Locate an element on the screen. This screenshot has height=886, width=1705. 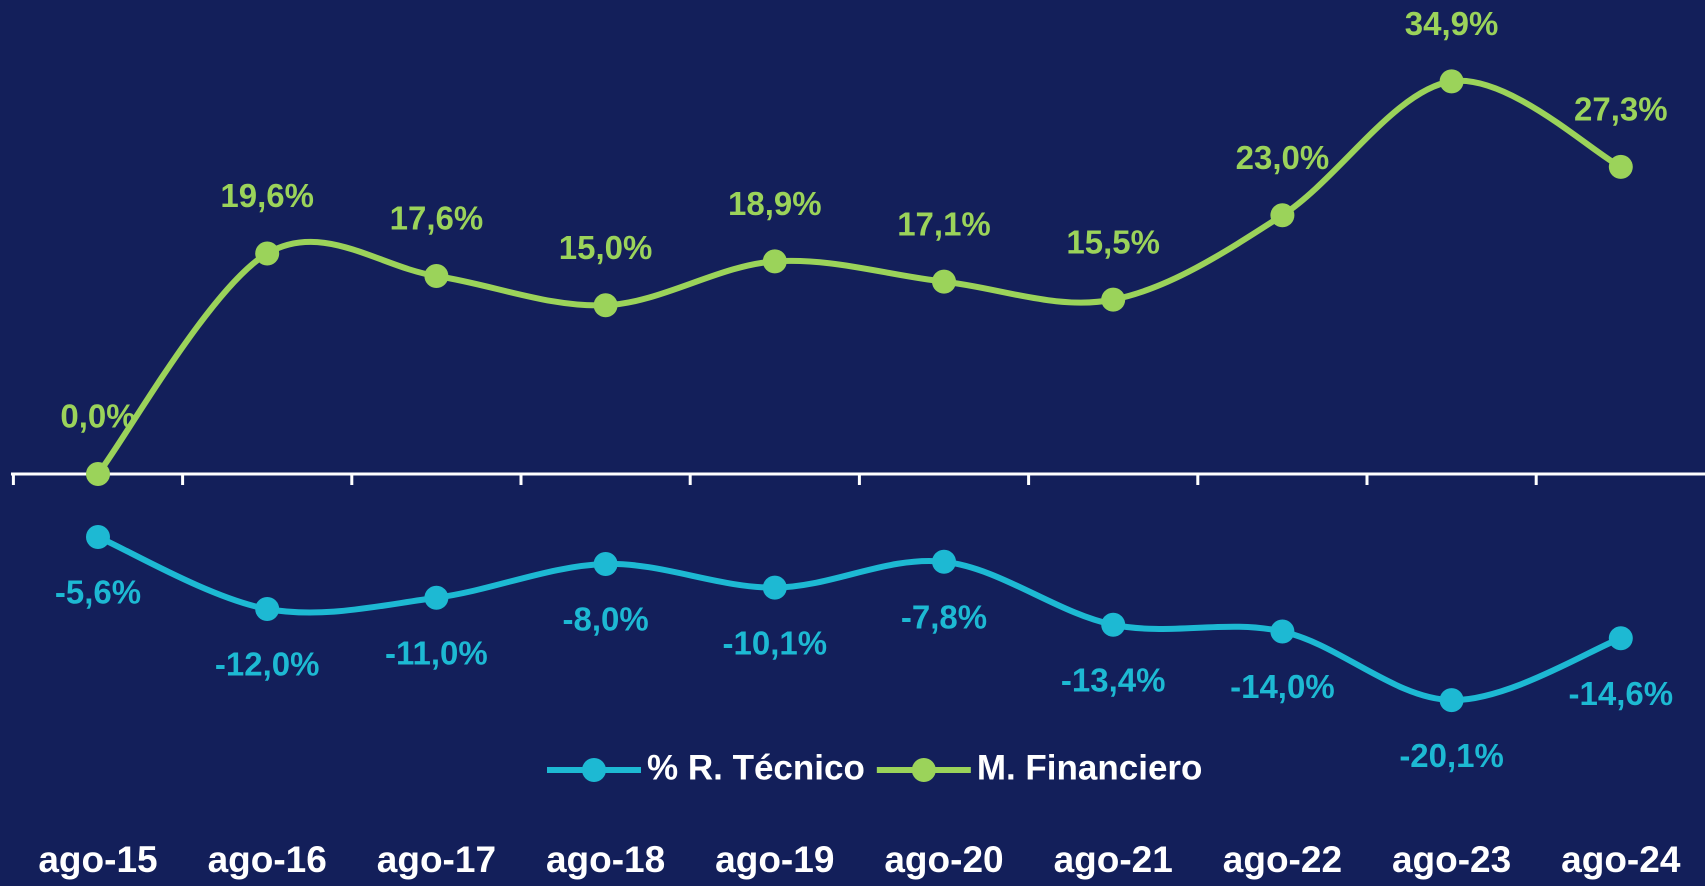
x-tick-label: ago-23 is located at coordinates (1451, 859).